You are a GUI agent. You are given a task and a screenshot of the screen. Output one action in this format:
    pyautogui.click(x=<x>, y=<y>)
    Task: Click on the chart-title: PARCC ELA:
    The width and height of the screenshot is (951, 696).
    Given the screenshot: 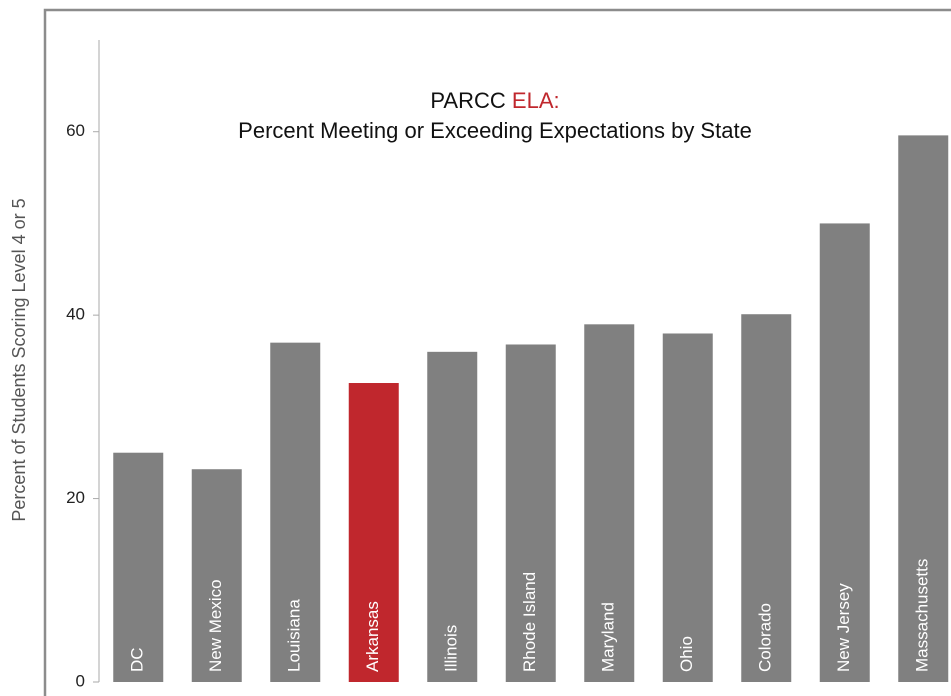 What is the action you would take?
    pyautogui.click(x=494, y=100)
    